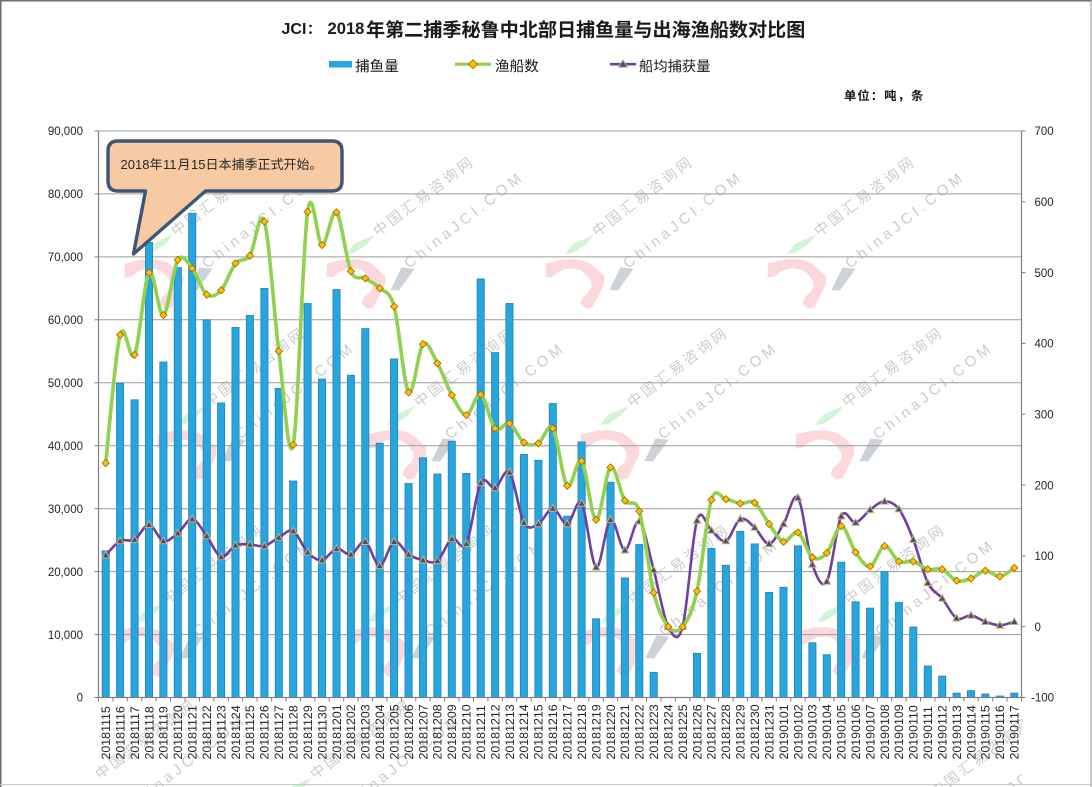  What do you see at coordinates (438, 731) in the screenshot?
I see `svg-text: 20181208` at bounding box center [438, 731].